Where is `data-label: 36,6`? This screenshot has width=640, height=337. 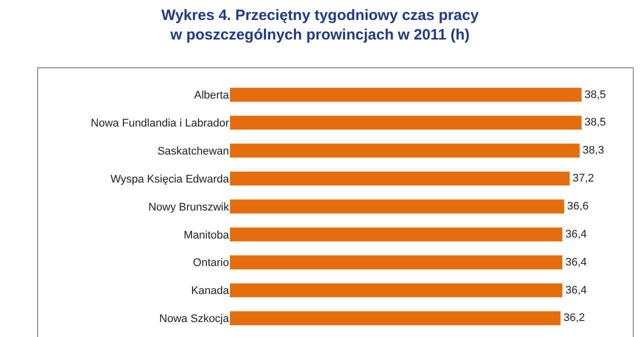 data-label: 36,6 is located at coordinates (578, 206).